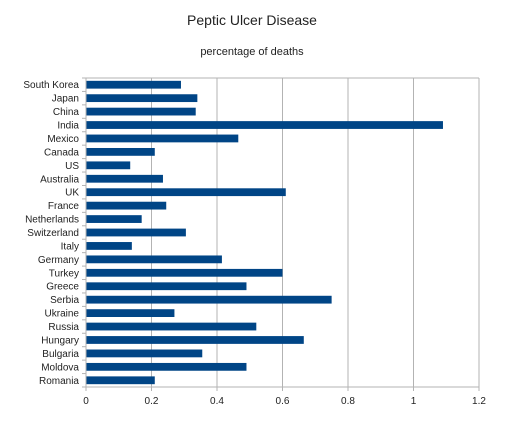 The image size is (505, 431). Describe the element at coordinates (209, 299) in the screenshot. I see `bar-serbia` at that location.